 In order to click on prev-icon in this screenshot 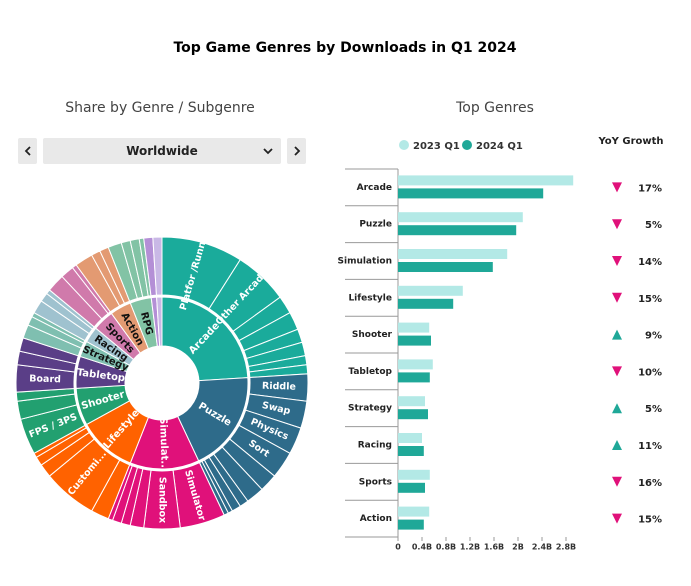, I will do `click(27, 151)`.